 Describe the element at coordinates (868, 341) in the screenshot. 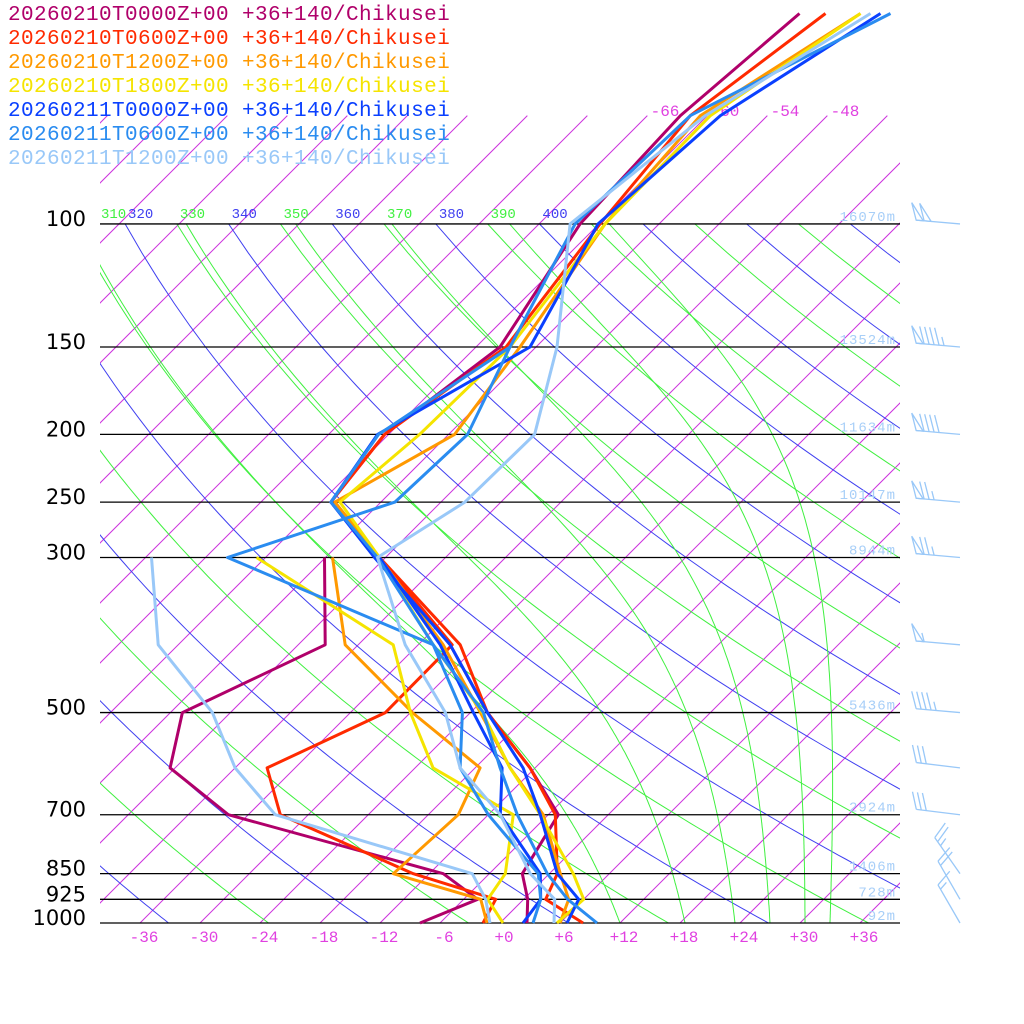

I see `height-label: 13524m` at that location.